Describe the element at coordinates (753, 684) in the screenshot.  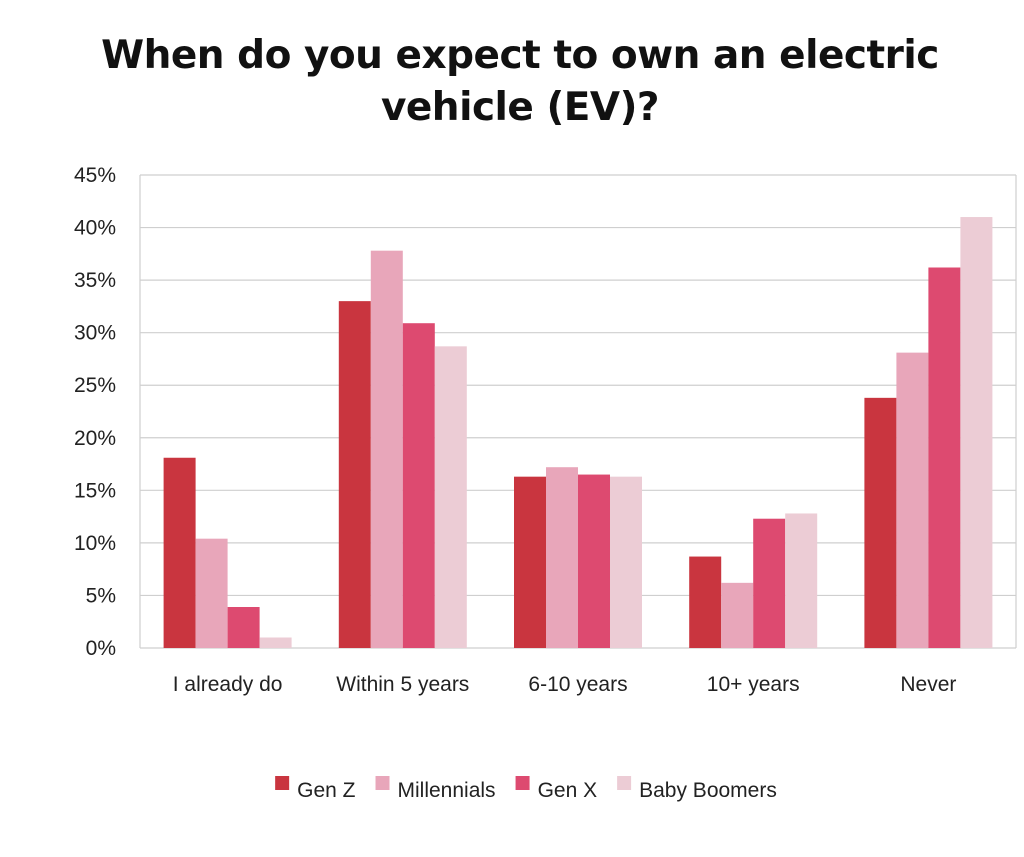
I see `x-category-label: 10+ years` at that location.